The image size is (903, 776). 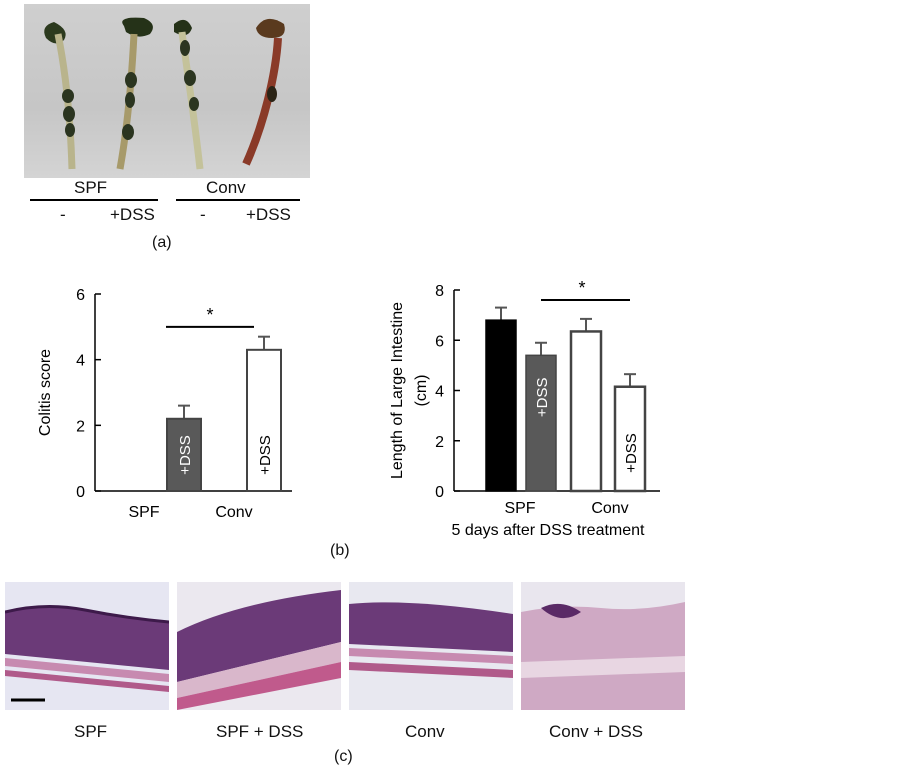 I want to click on condition-conv-control: -, so click(x=203, y=214).